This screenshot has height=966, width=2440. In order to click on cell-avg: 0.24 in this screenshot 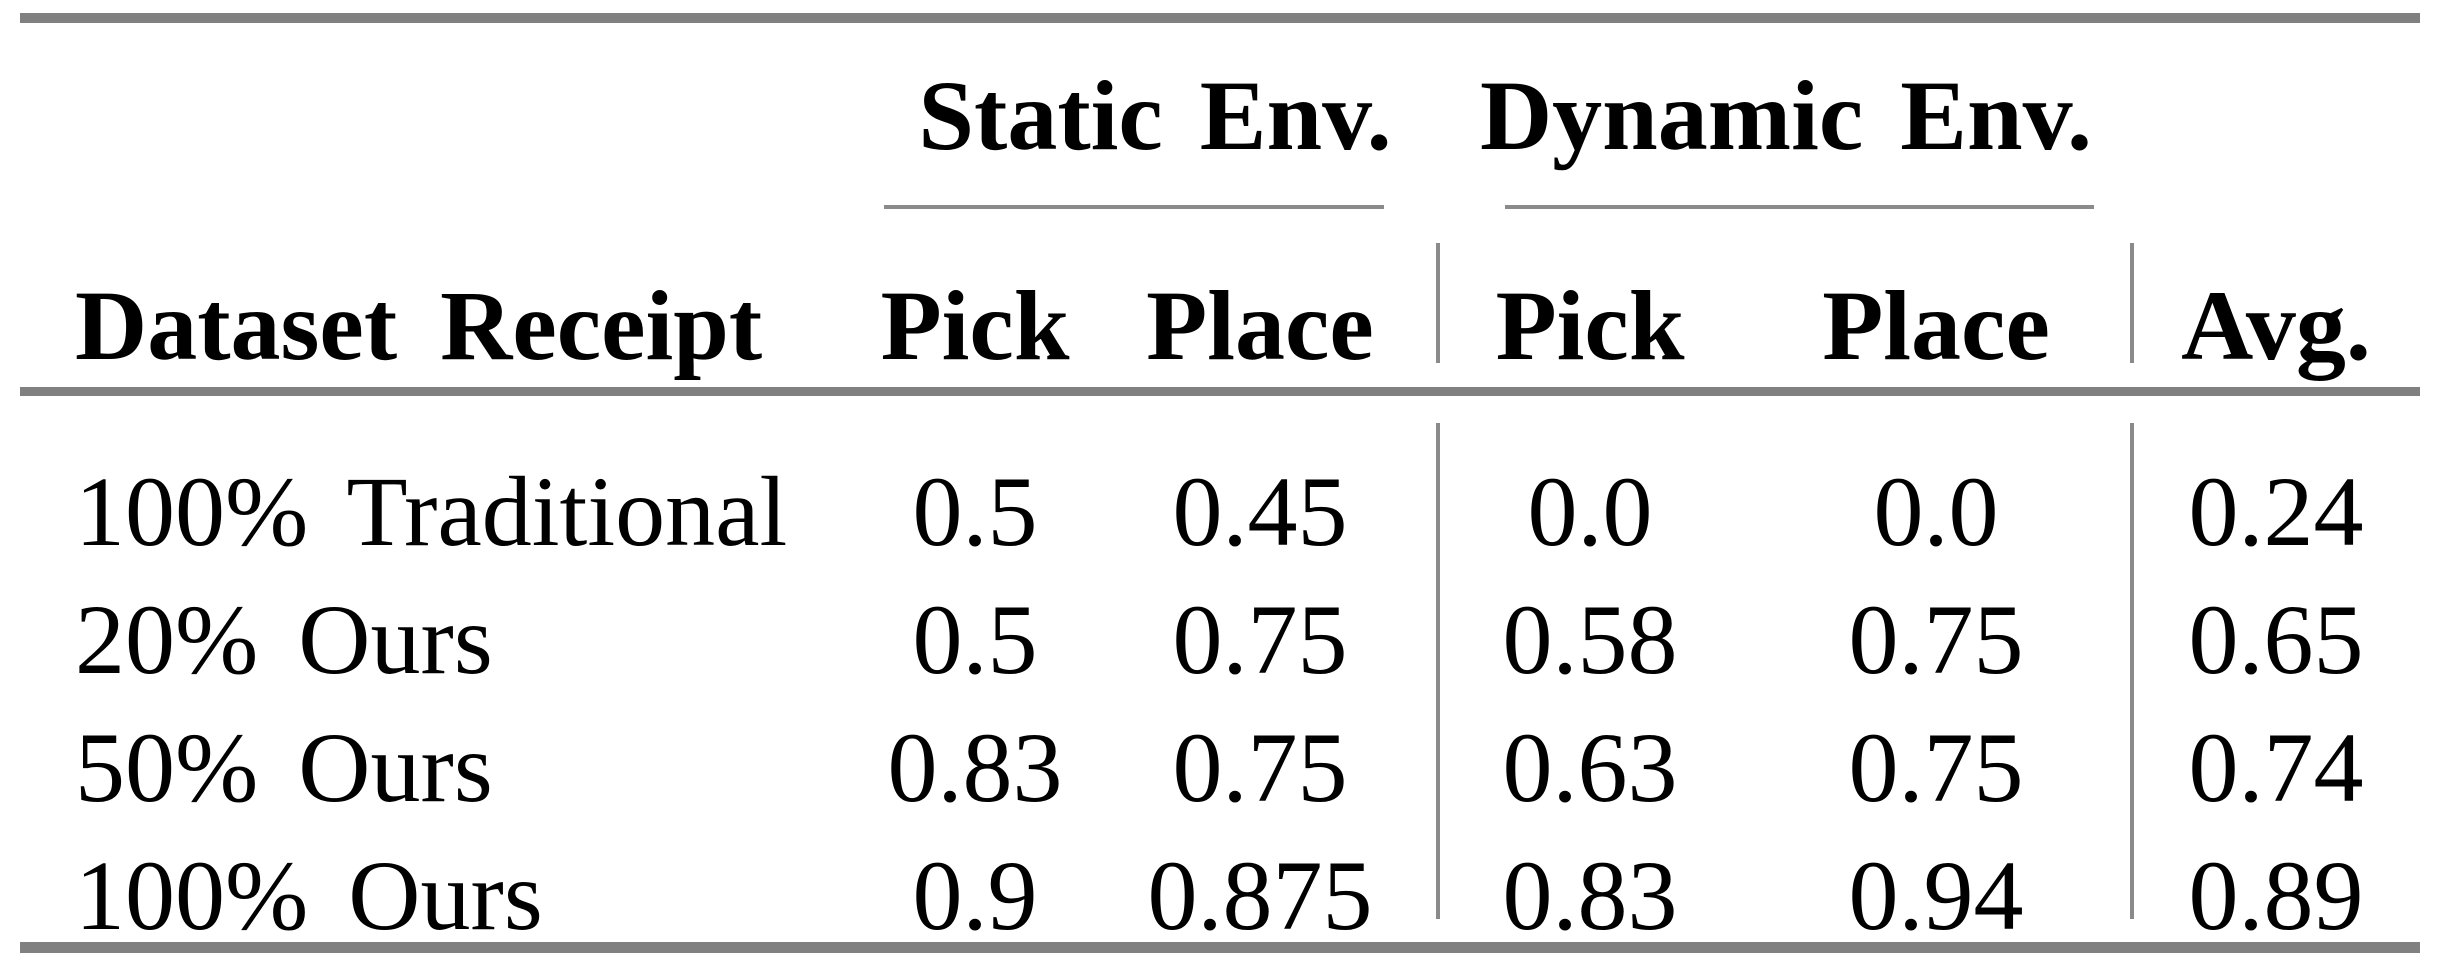, I will do `click(2276, 511)`.